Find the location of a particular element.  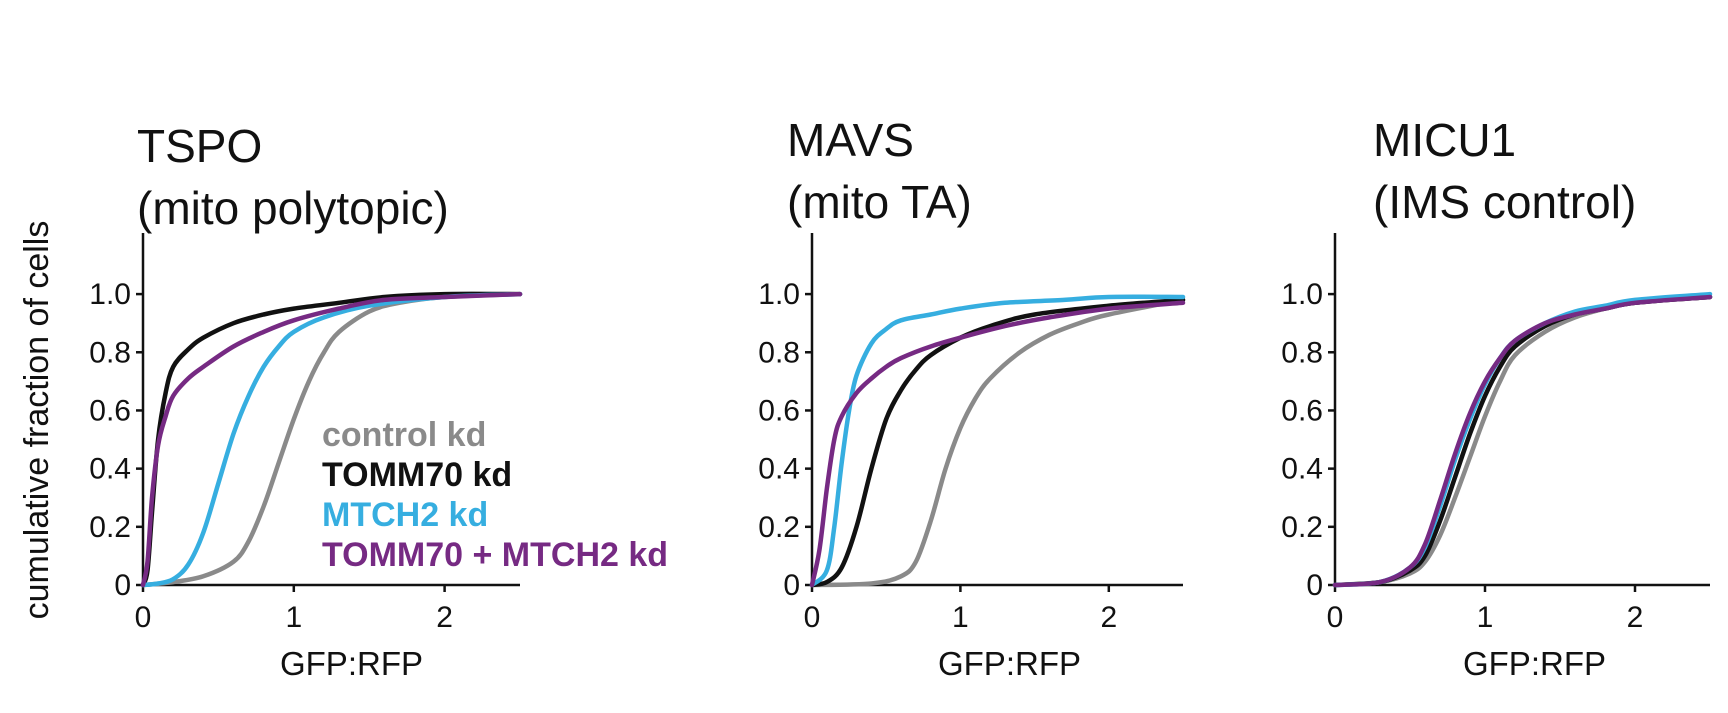

series-line-mtch2-kd-mavs is located at coordinates (997, 441).